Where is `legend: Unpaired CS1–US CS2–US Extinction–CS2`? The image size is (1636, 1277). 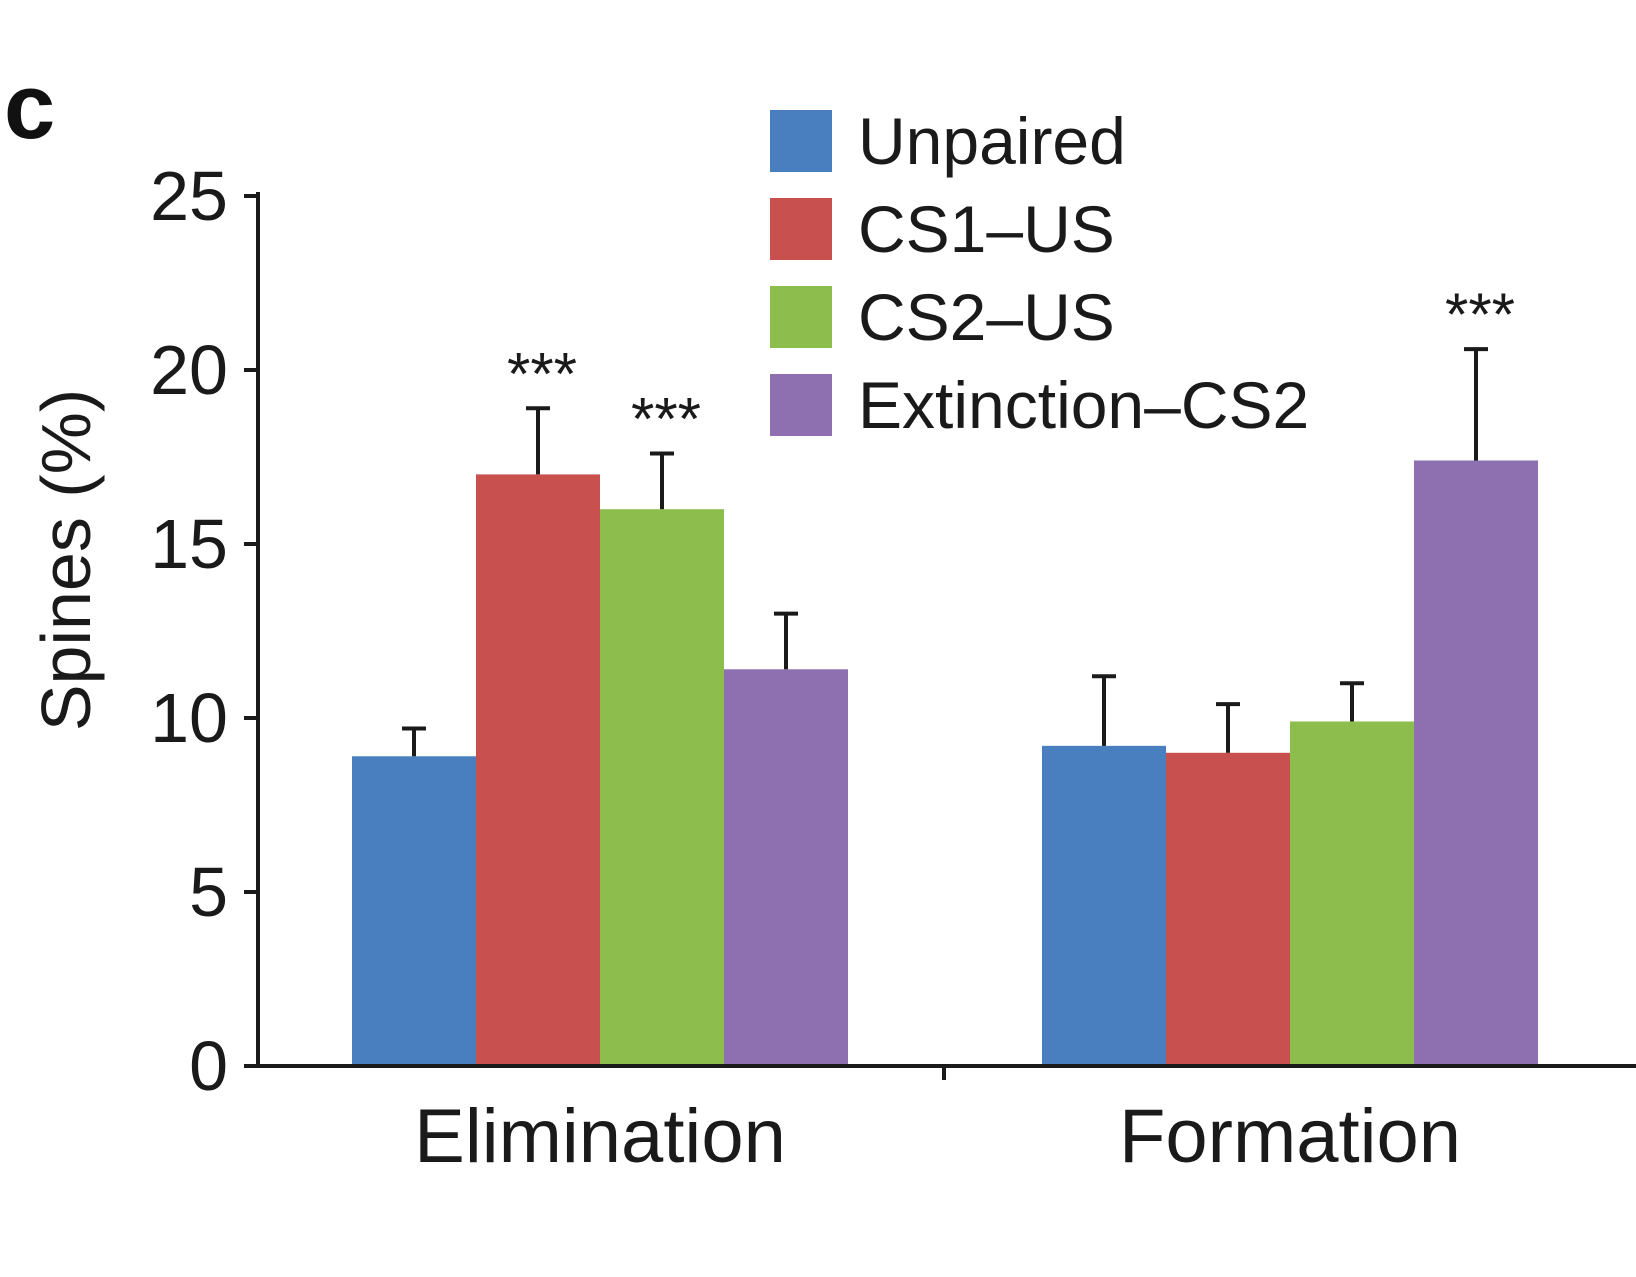
legend: Unpaired CS1–US CS2–US Extinction–CS2 is located at coordinates (1039, 273).